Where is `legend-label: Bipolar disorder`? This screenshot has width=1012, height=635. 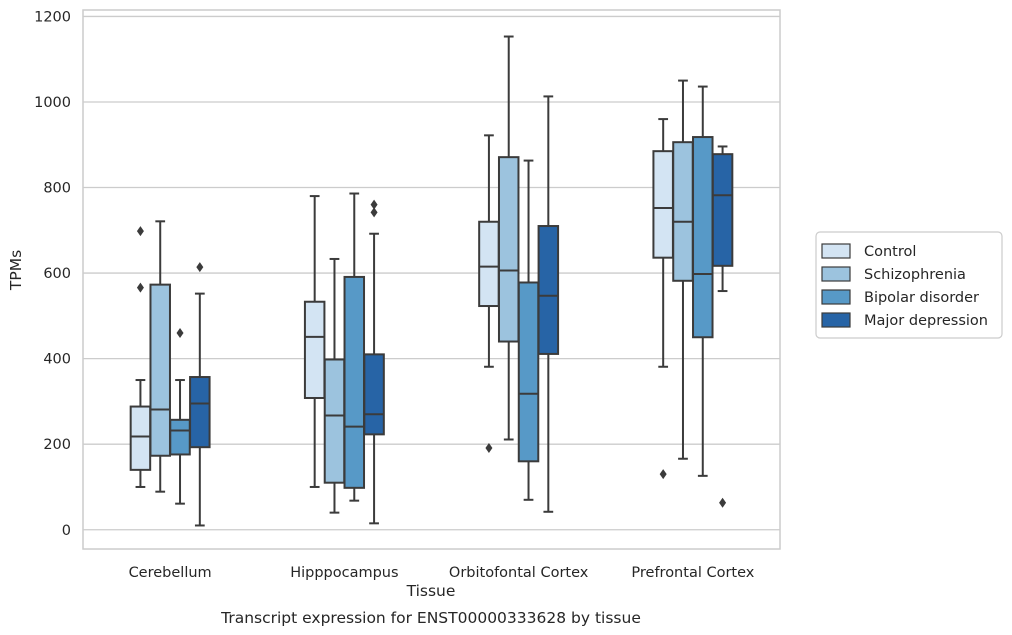 legend-label: Bipolar disorder is located at coordinates (921, 298).